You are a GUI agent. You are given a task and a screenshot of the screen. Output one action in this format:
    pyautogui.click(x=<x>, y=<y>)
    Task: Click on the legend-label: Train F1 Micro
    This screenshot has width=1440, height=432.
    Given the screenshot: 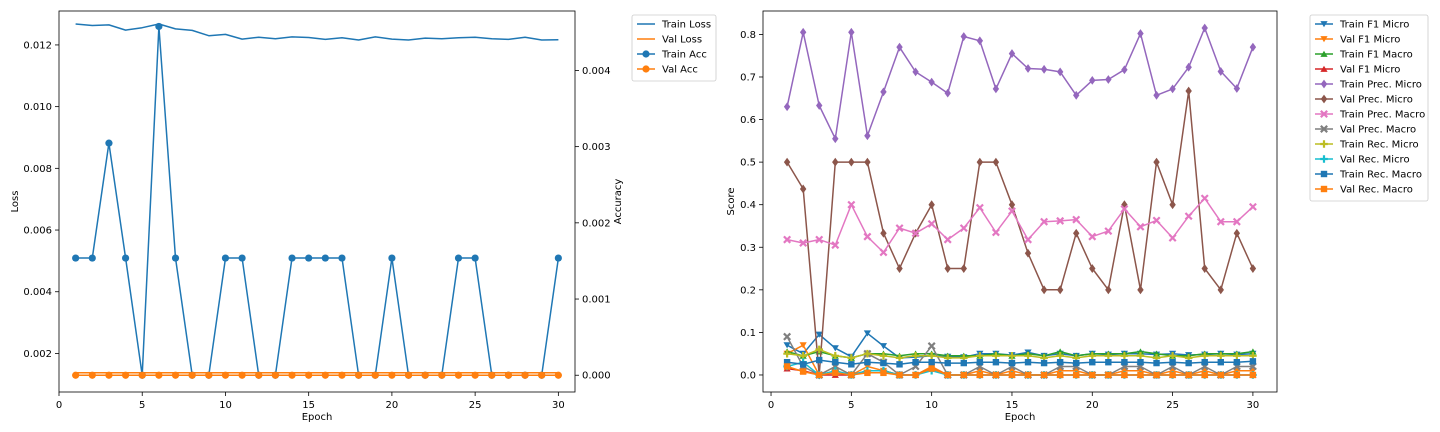 What is the action you would take?
    pyautogui.click(x=1374, y=25)
    